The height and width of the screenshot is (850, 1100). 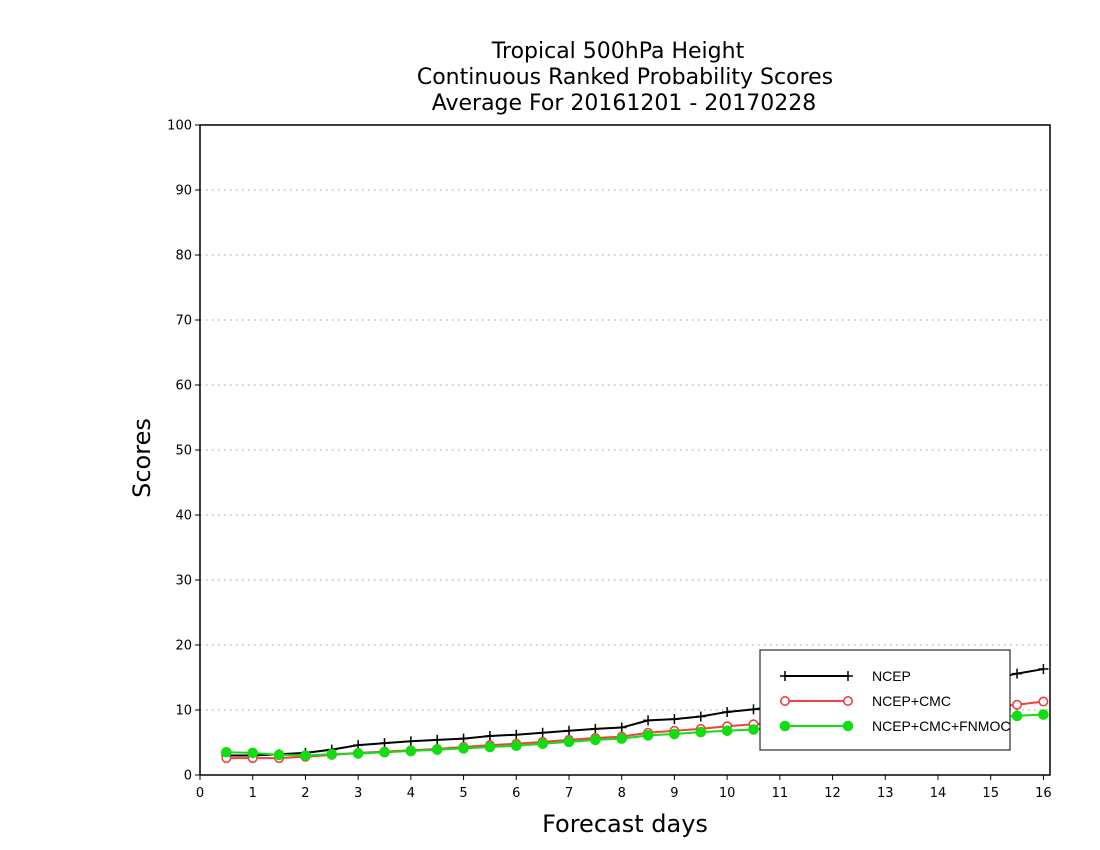 What do you see at coordinates (990, 793) in the screenshot?
I see `x-tick-label: 15` at bounding box center [990, 793].